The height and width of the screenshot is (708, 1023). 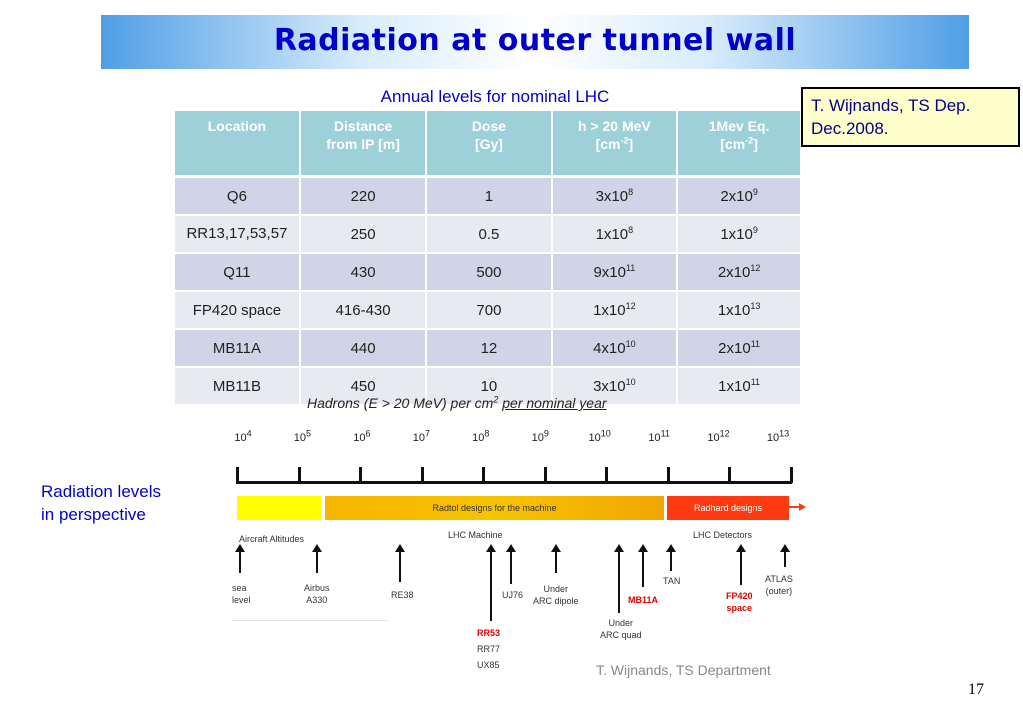 I want to click on reference-line-1: T. Wijnands, TS Dep., so click(x=891, y=105).